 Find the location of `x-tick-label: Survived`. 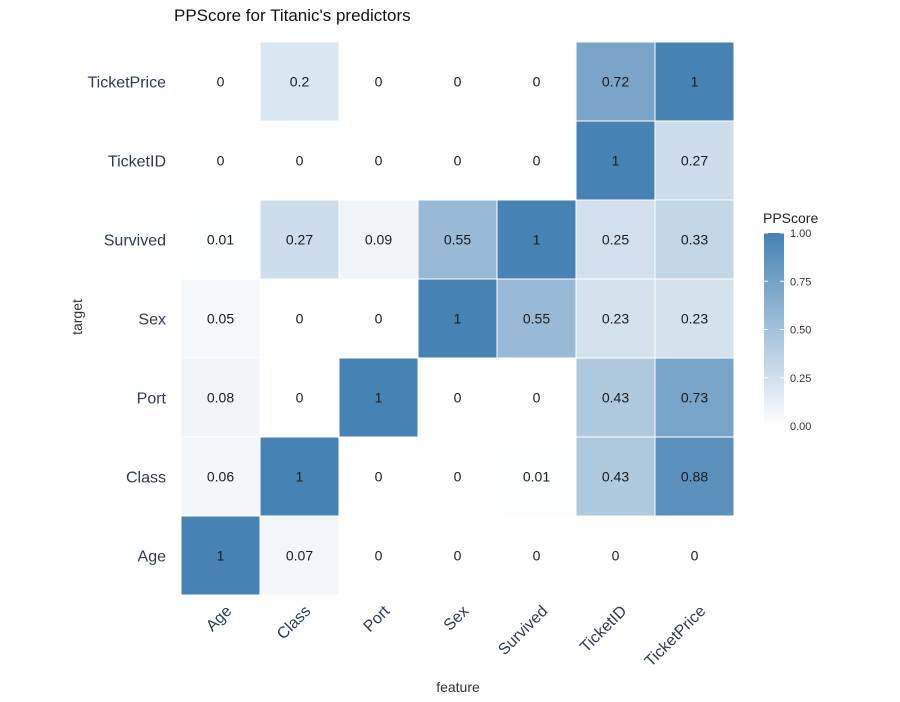

x-tick-label: Survived is located at coordinates (523, 631).